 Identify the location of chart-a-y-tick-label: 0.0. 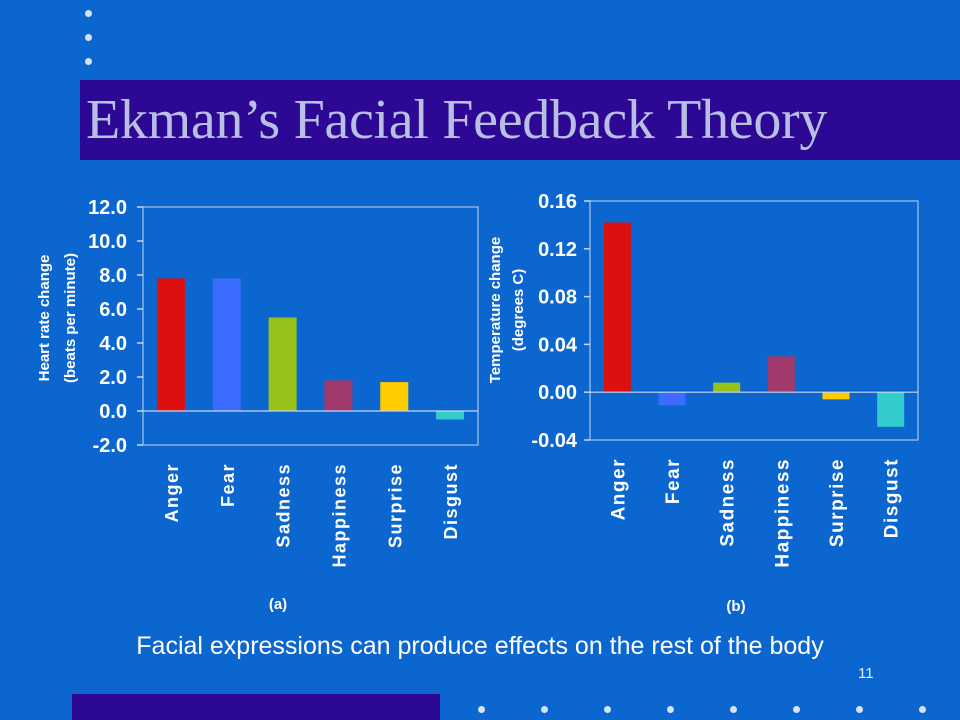
(113, 412).